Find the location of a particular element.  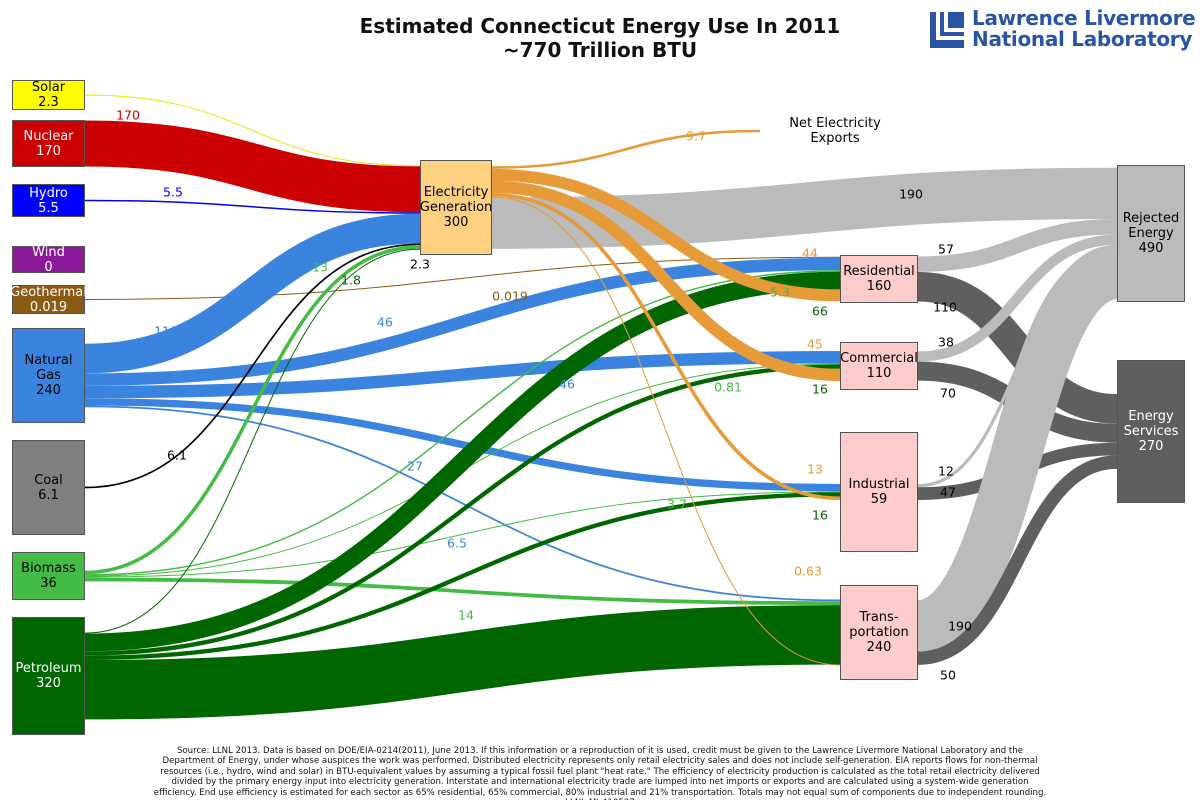

flow-label: 14 is located at coordinates (466, 615).